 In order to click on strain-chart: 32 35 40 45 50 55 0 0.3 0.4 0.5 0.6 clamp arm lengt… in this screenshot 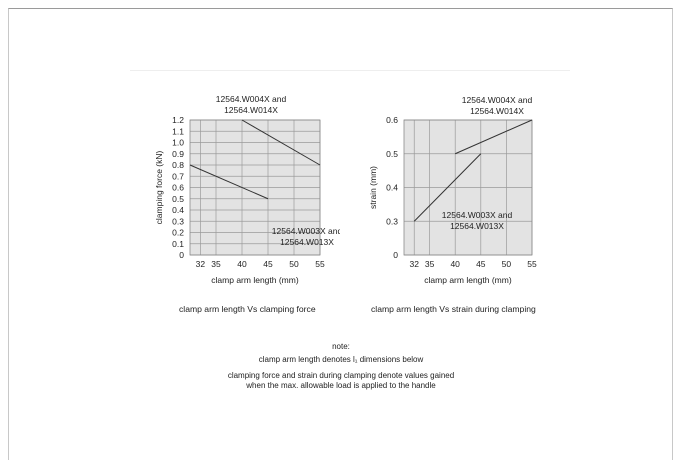, I will do `click(452, 190)`.